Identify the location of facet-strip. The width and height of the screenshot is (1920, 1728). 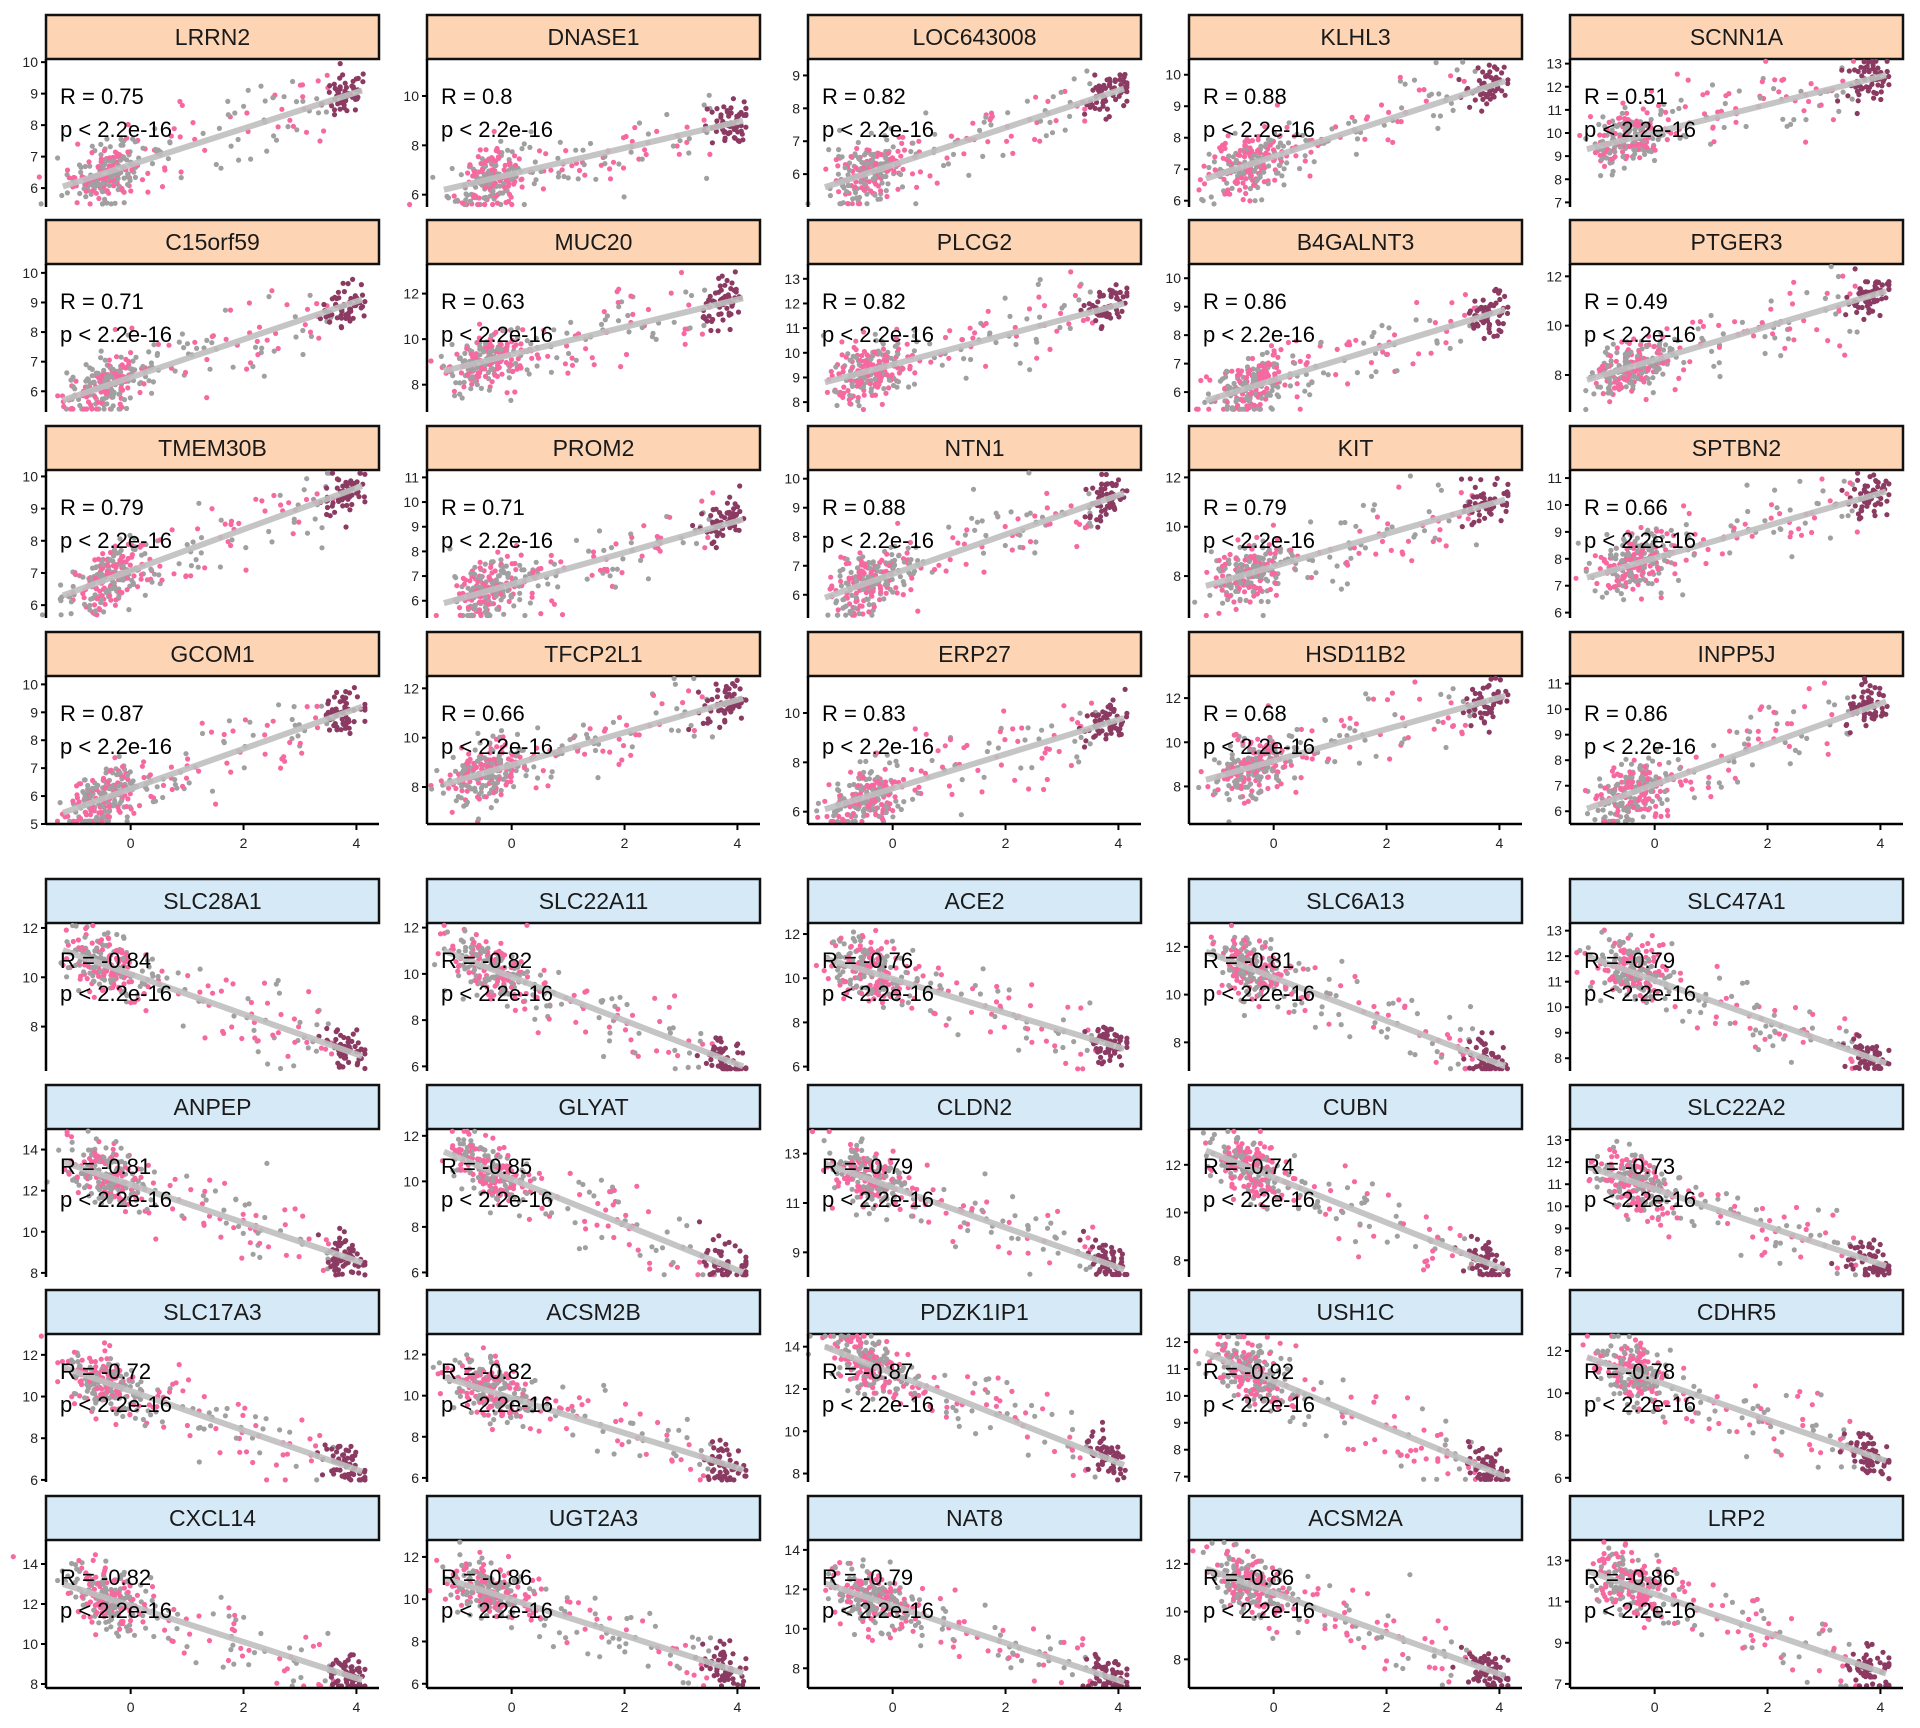
(593, 37).